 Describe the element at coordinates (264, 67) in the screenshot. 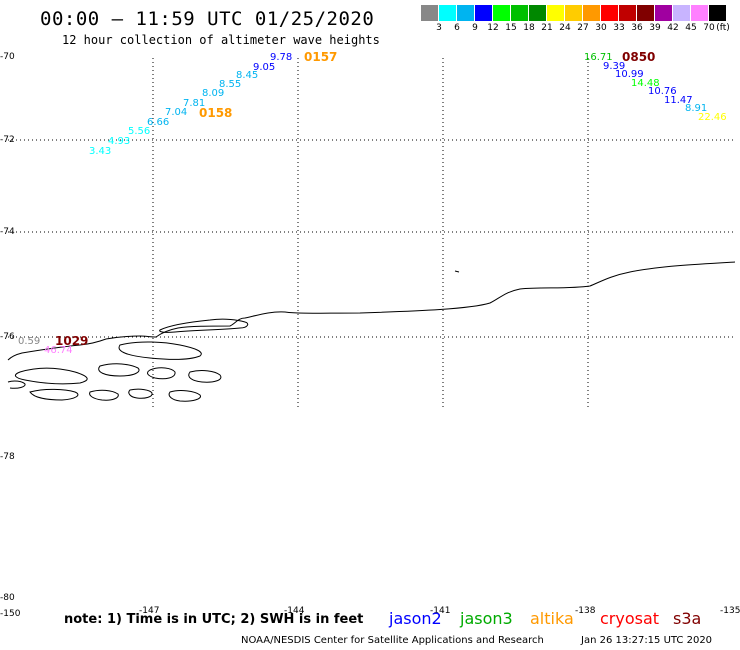

I see `wave-height-value: 9.05` at that location.